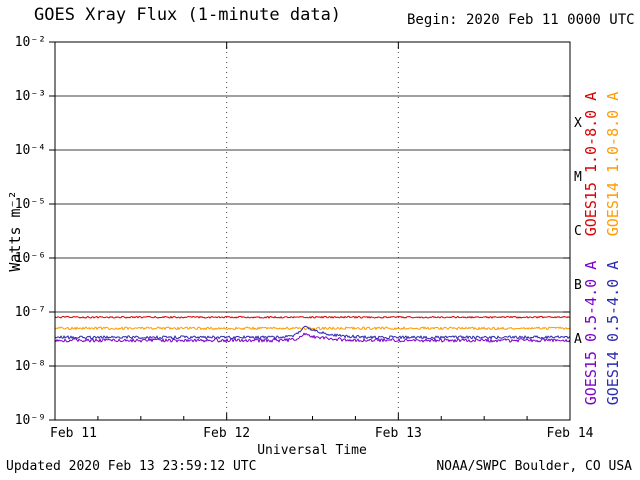 The width and height of the screenshot is (640, 480). What do you see at coordinates (30, 150) in the screenshot?
I see `svg-text: 10⁻⁴` at bounding box center [30, 150].